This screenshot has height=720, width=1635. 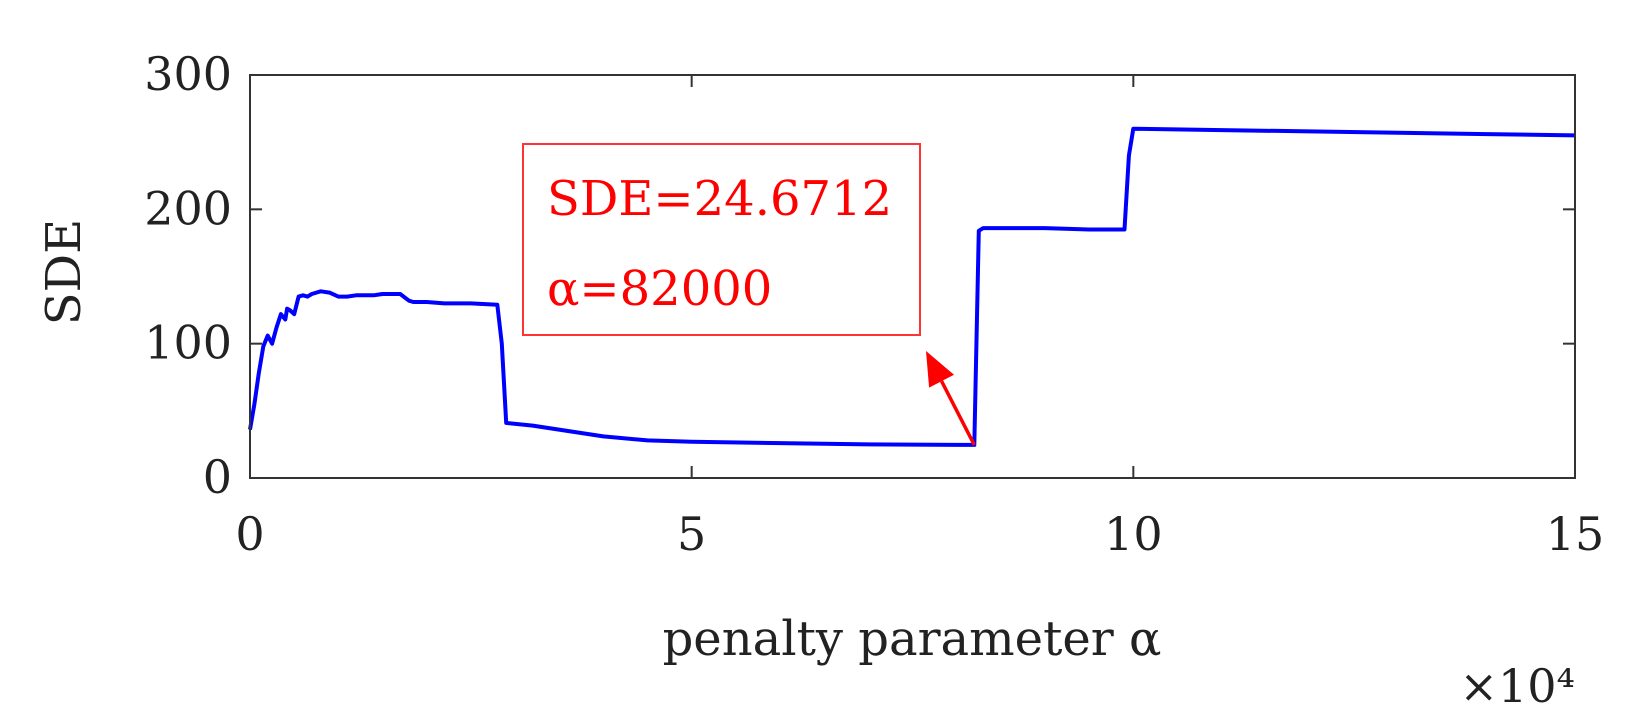 What do you see at coordinates (188, 208) in the screenshot?
I see `y-tick-label-200: 200` at bounding box center [188, 208].